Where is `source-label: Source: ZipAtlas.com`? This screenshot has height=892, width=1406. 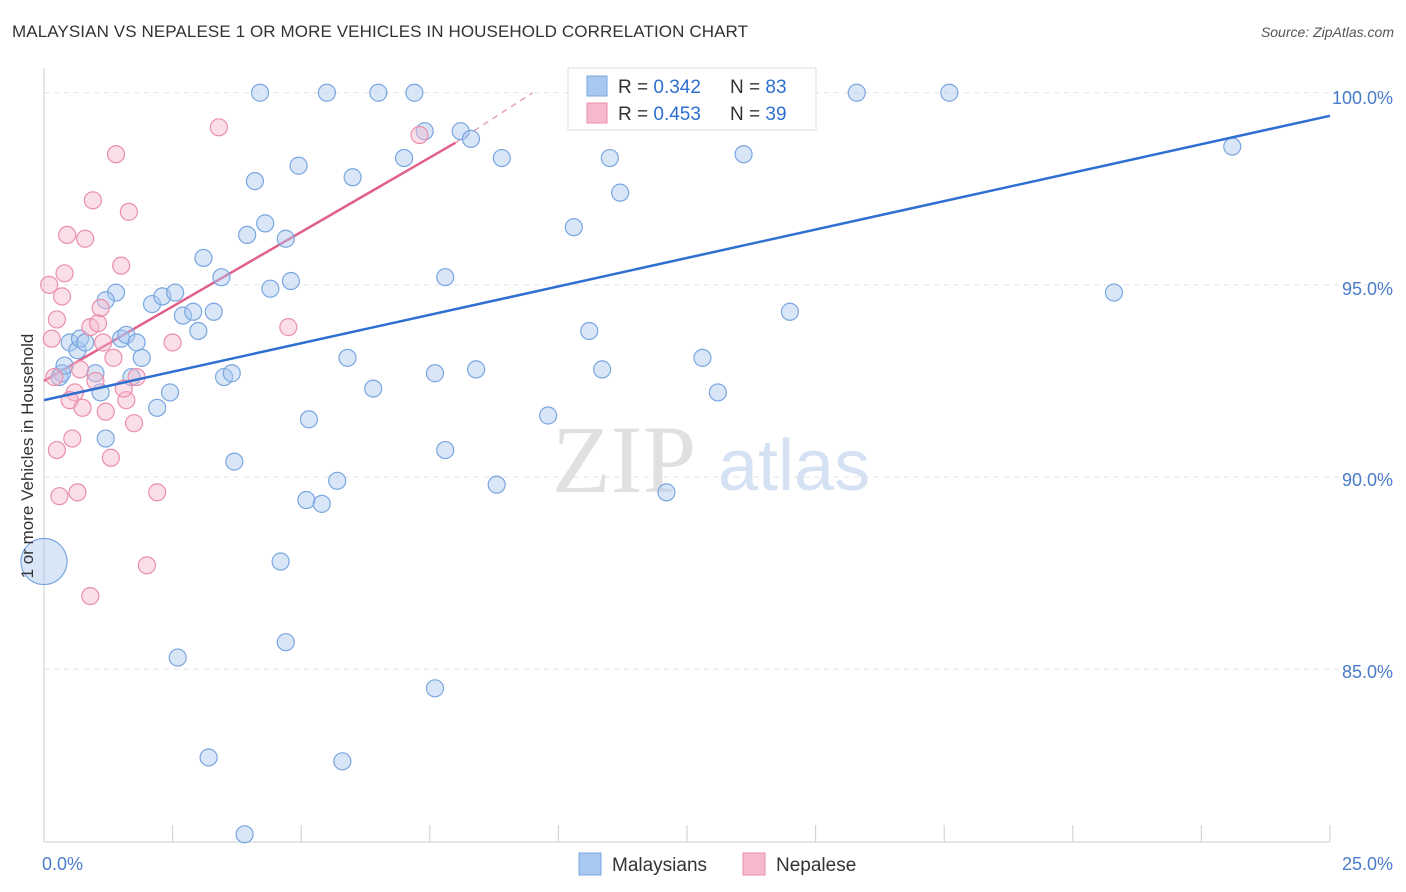 source-label: Source: ZipAtlas.com is located at coordinates (1327, 32).